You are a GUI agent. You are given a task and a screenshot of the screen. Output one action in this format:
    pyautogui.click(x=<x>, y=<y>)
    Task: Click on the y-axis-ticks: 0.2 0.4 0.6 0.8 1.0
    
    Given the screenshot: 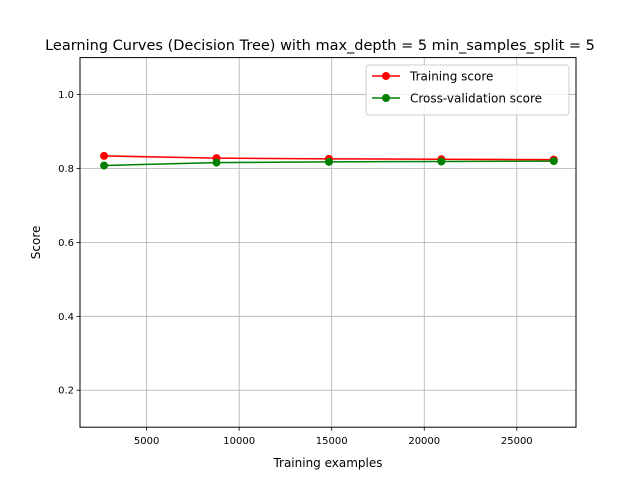 What is the action you would take?
    pyautogui.click(x=69, y=243)
    